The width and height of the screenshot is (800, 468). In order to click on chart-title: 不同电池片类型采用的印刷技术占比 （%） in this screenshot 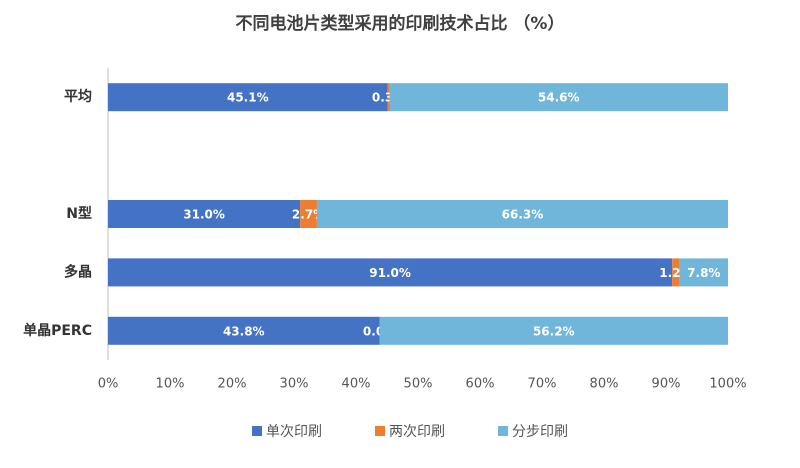, I will do `click(400, 23)`.